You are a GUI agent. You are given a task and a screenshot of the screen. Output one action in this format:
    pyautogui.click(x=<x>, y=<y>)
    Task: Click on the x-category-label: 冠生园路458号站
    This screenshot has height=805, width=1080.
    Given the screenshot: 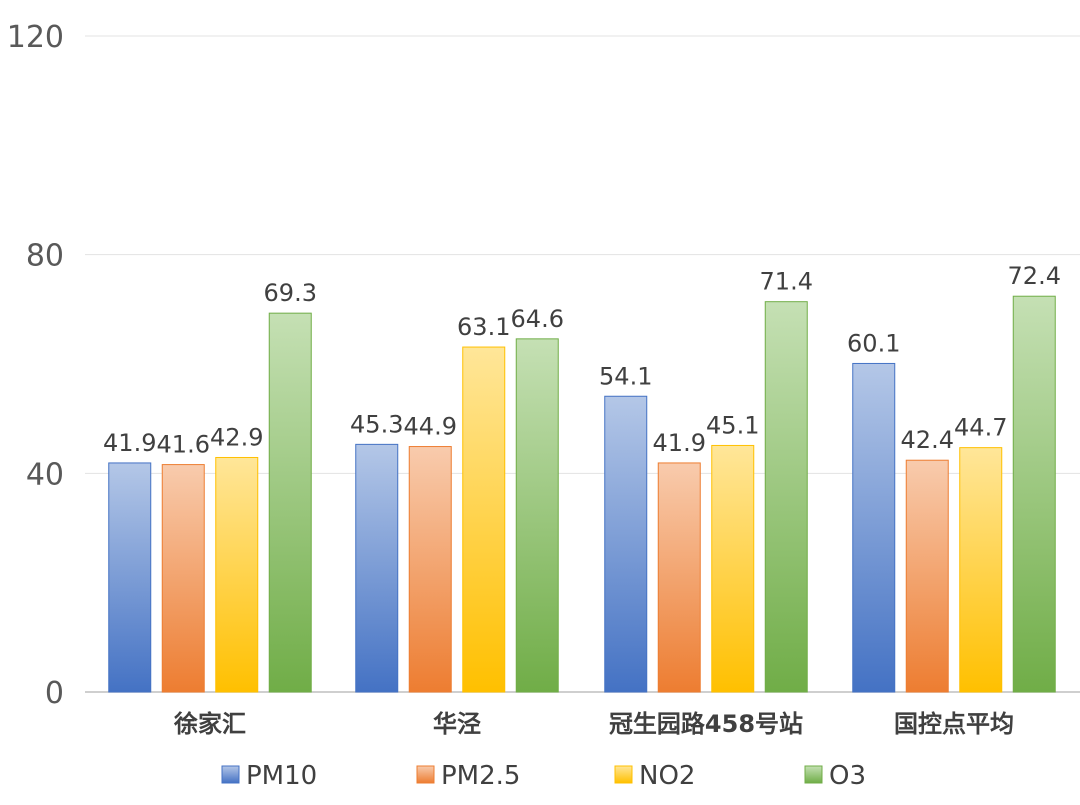 What is the action you would take?
    pyautogui.click(x=706, y=724)
    